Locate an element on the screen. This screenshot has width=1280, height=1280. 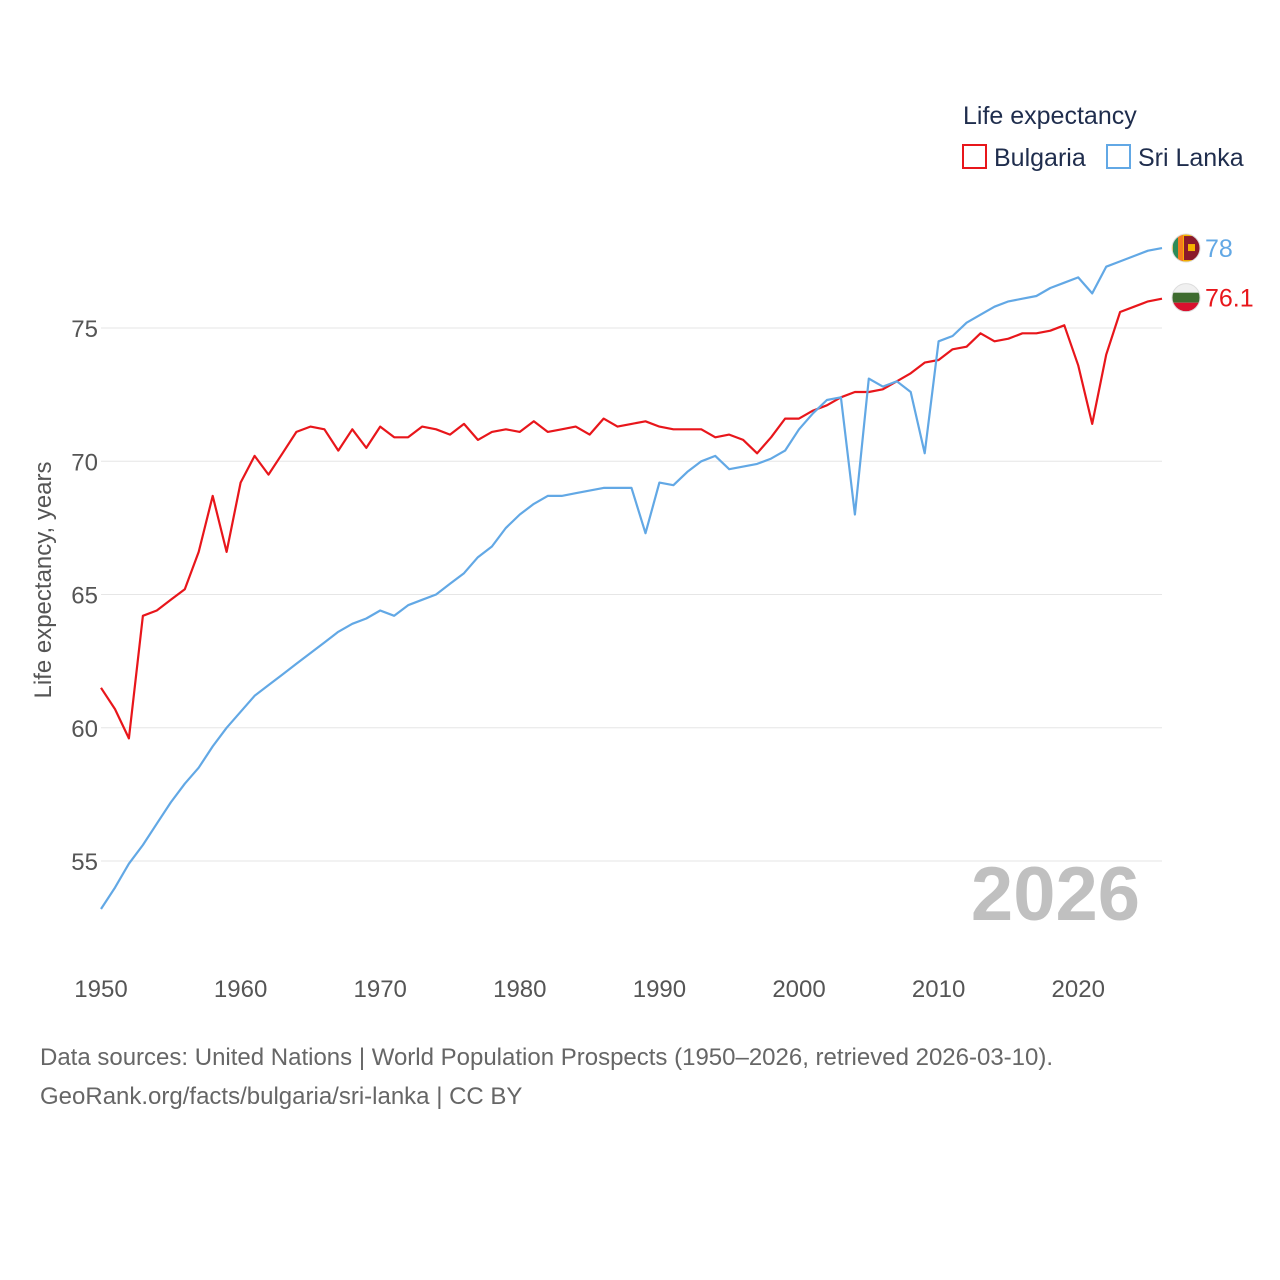
legend-item-bulgaria: Bulgaria is located at coordinates (1024, 158).